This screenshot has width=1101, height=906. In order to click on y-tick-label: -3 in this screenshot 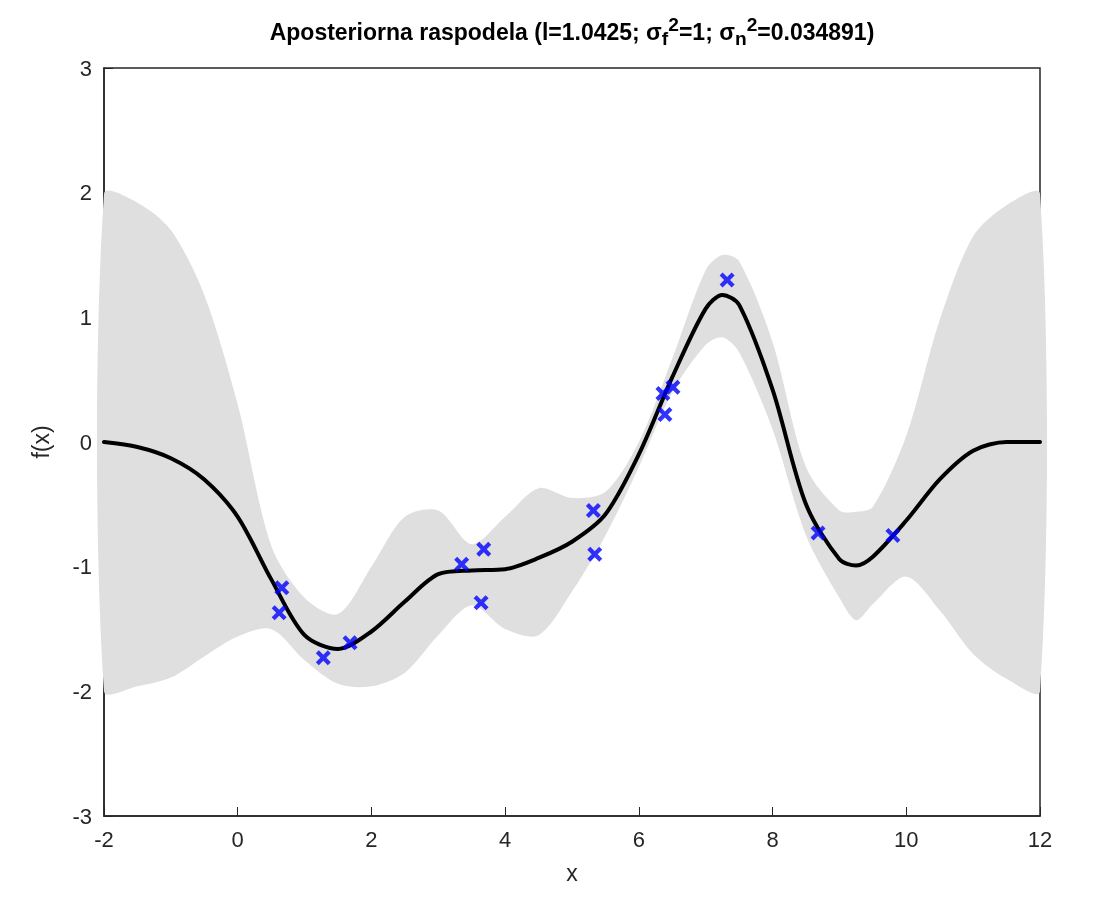, I will do `click(82, 816)`.